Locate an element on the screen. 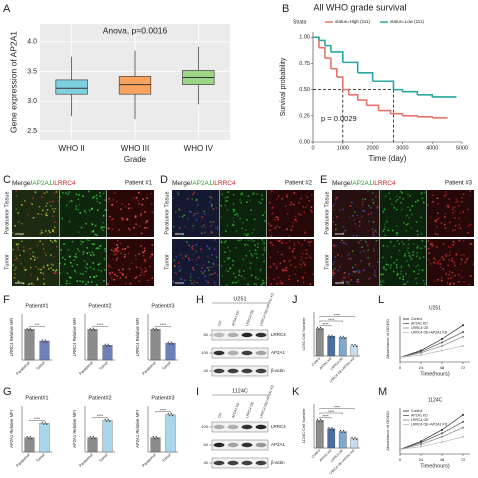  stain-name: Merge/ is located at coordinates (22, 183).